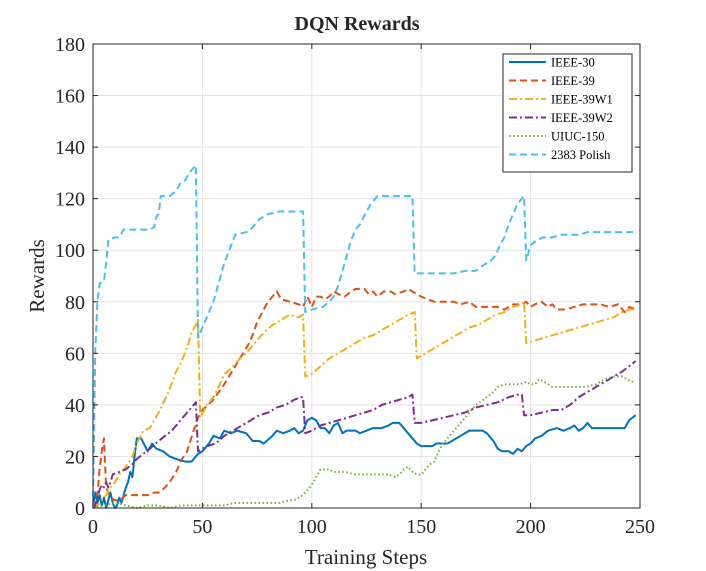 The width and height of the screenshot is (706, 571). Describe the element at coordinates (582, 118) in the screenshot. I see `legend-label: IEEE-39W2` at that location.